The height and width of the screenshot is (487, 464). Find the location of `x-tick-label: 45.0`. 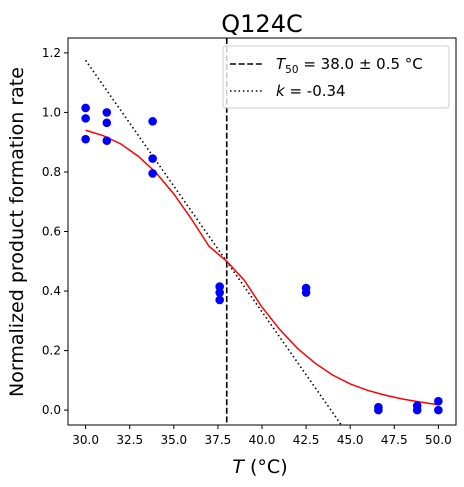

x-tick-label: 45.0 is located at coordinates (350, 440).